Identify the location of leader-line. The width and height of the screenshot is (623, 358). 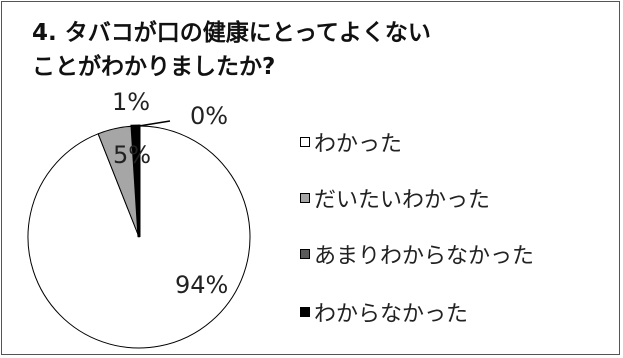
(154, 123).